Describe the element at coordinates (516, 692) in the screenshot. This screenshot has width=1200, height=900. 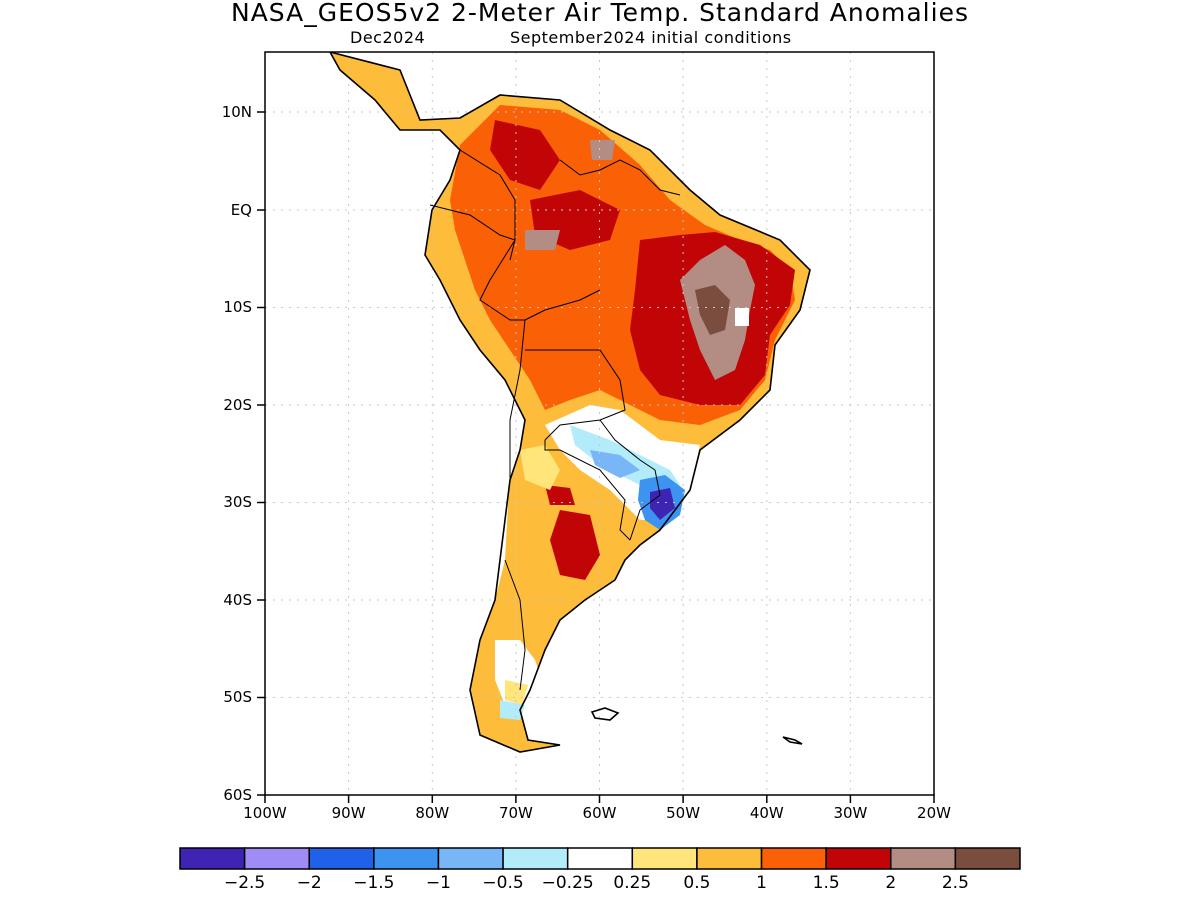
I see `anomaly-yellow-patagonia` at that location.